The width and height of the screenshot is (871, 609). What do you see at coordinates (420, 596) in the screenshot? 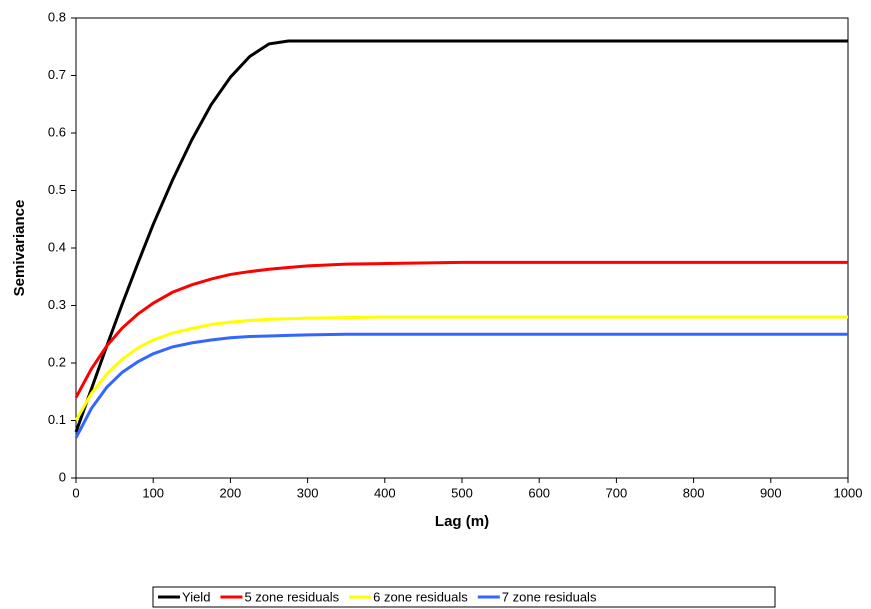
I see `legend-label: 6 zone residuals` at bounding box center [420, 596].